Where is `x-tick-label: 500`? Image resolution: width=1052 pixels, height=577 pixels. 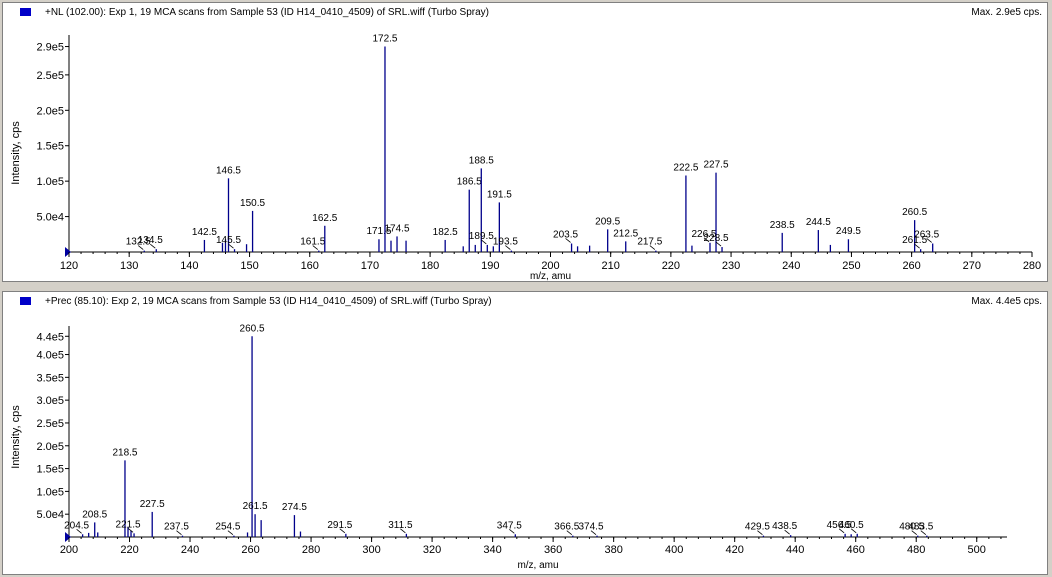 x-tick-label: 500 is located at coordinates (977, 550).